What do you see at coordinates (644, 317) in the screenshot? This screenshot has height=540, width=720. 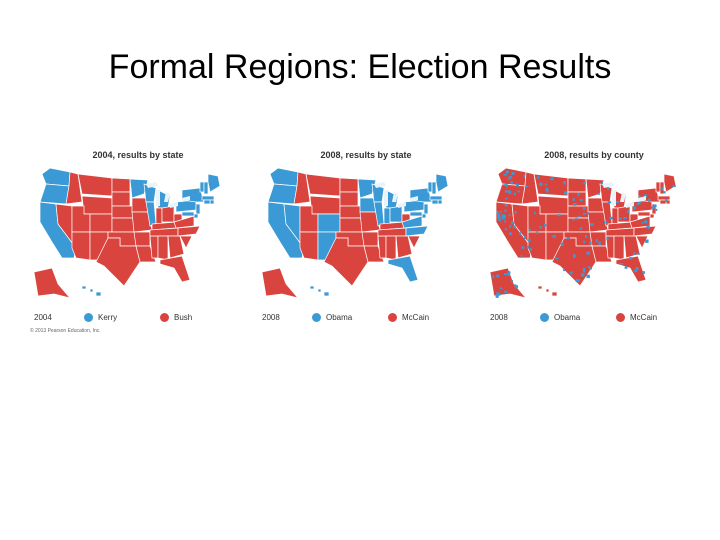 I see `legend-red-label: McCain` at bounding box center [644, 317].